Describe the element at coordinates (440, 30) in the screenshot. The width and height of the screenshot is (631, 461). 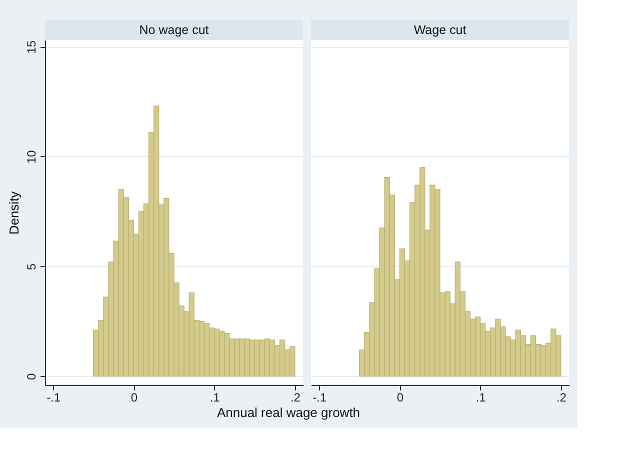
I see `chart-title: Wage cut` at that location.